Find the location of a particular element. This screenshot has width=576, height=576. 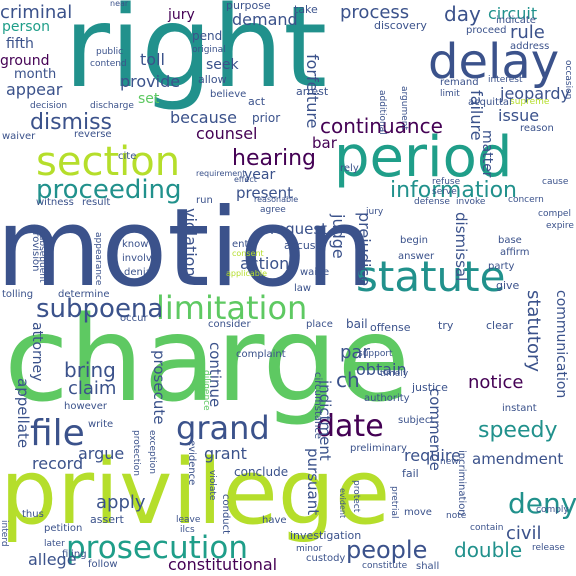

word-supreme: supreme is located at coordinates (530, 102).